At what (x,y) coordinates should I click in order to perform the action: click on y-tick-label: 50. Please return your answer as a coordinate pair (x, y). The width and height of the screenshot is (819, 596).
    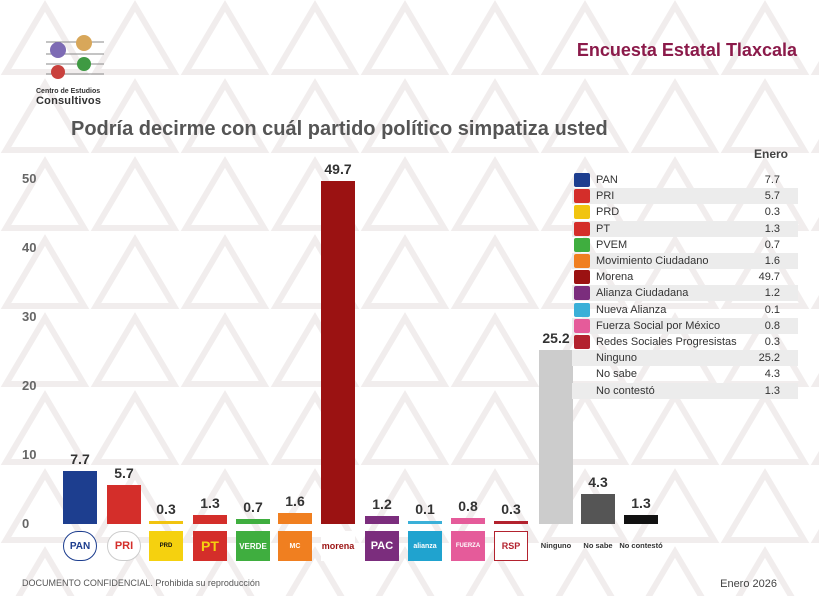
    Looking at the image, I should click on (29, 178).